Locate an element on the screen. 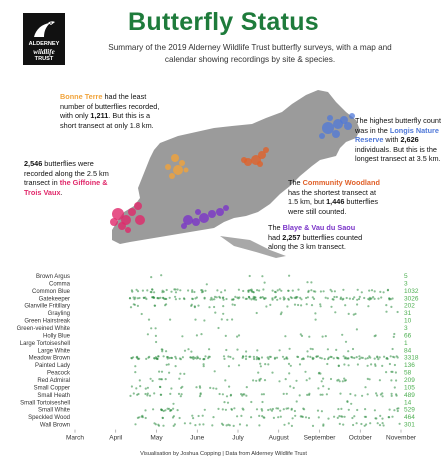 The height and width of the screenshot is (464, 447). species-count: 31 is located at coordinates (408, 313).